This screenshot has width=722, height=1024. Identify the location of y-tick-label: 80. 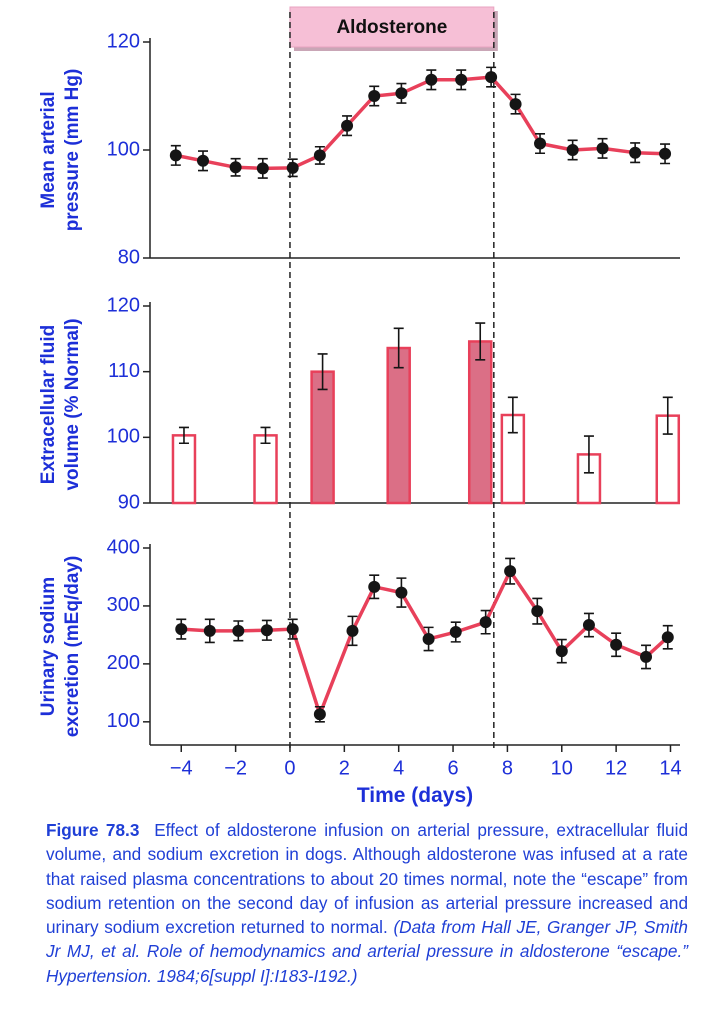
(129, 257).